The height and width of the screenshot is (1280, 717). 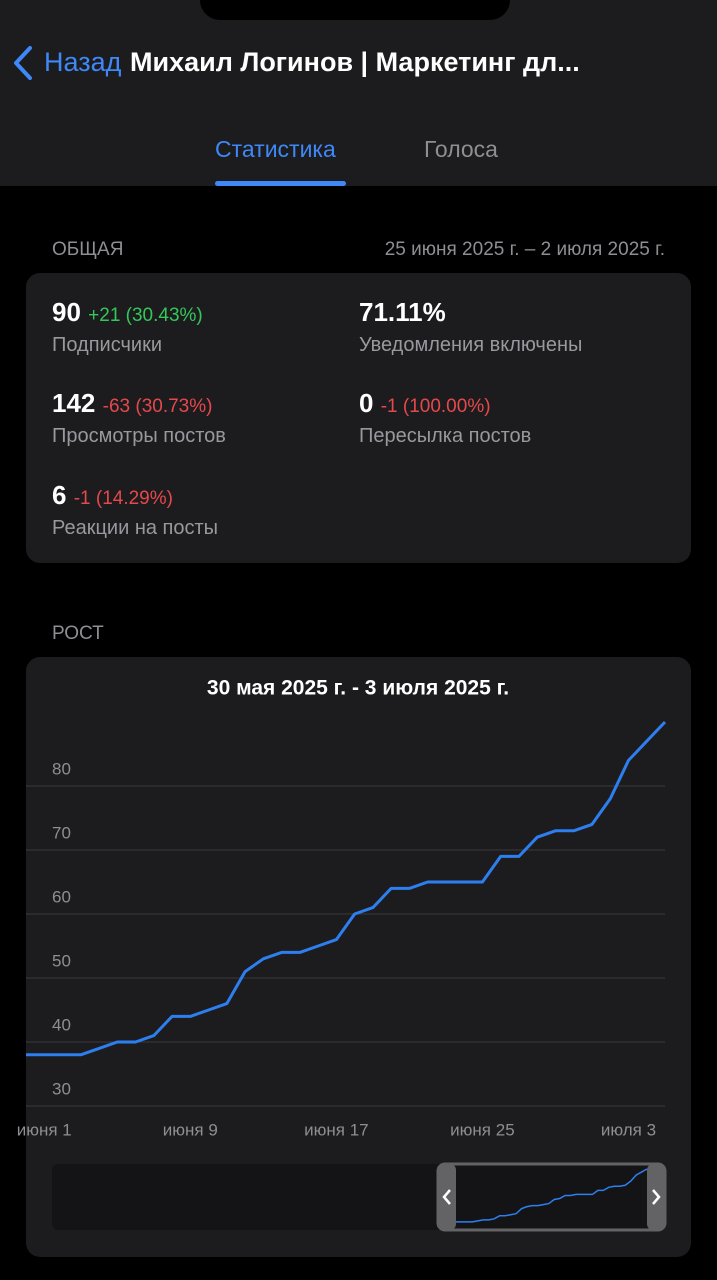 I want to click on tab-underline, so click(x=280, y=183).